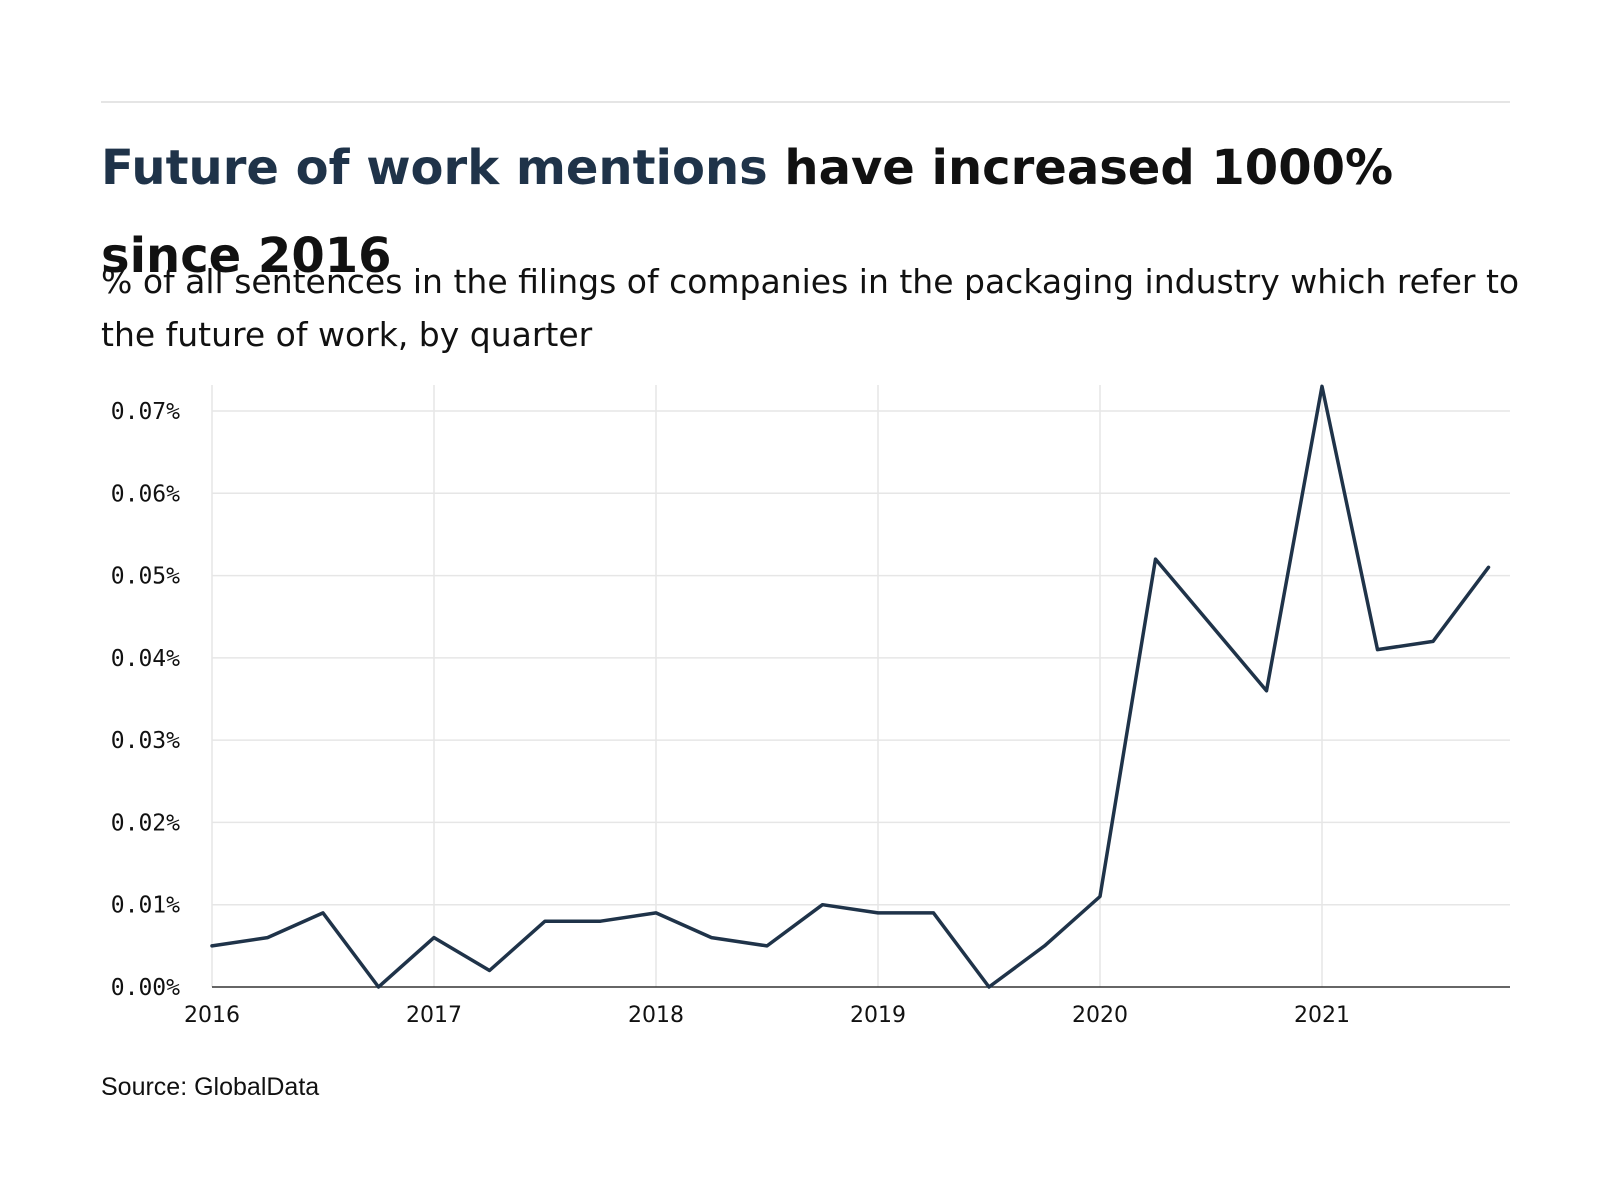 The image size is (1600, 1200). What do you see at coordinates (145, 412) in the screenshot?
I see `y-tick-label: 0.07%` at bounding box center [145, 412].